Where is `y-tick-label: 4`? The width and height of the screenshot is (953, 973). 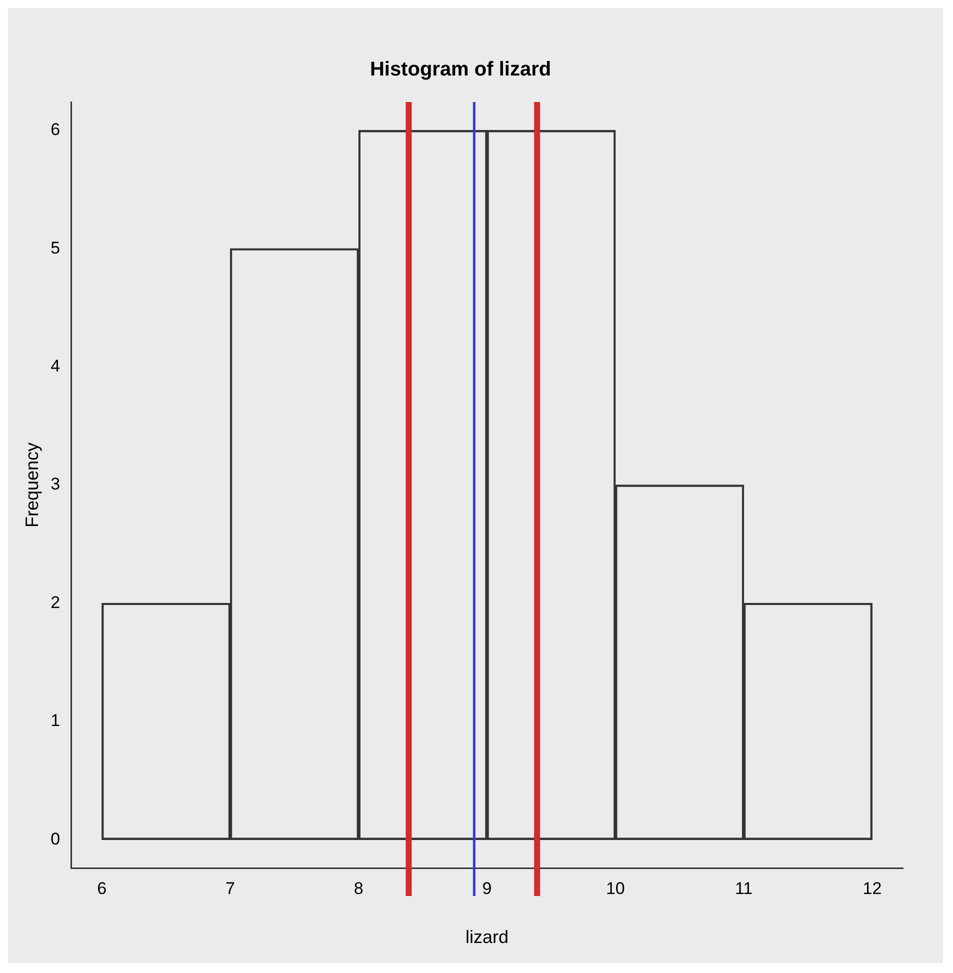 y-tick-label: 4 is located at coordinates (55, 366).